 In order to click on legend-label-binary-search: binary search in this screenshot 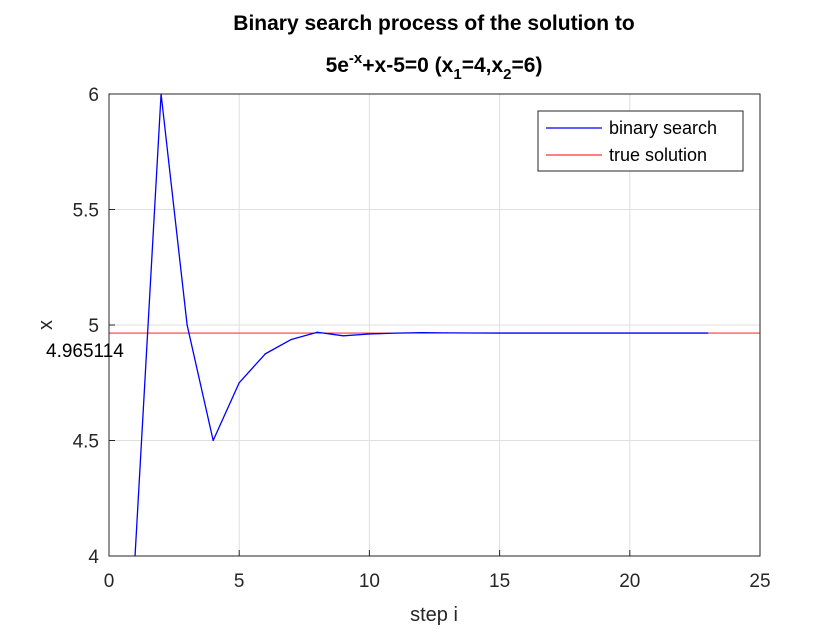, I will do `click(663, 128)`.